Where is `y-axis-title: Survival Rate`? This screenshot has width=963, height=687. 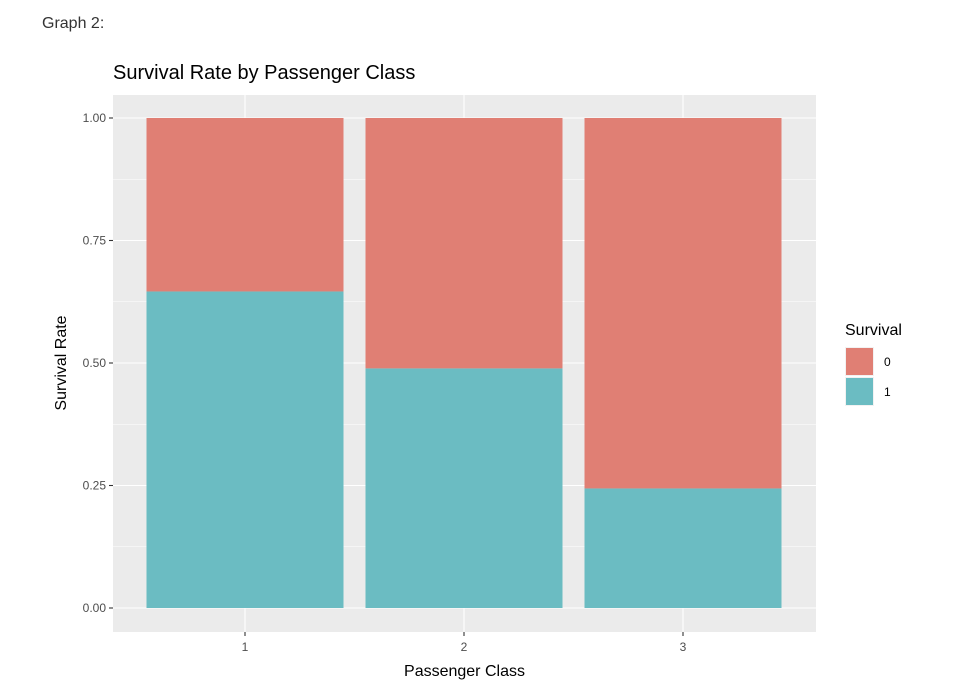 y-axis-title: Survival Rate is located at coordinates (61, 362).